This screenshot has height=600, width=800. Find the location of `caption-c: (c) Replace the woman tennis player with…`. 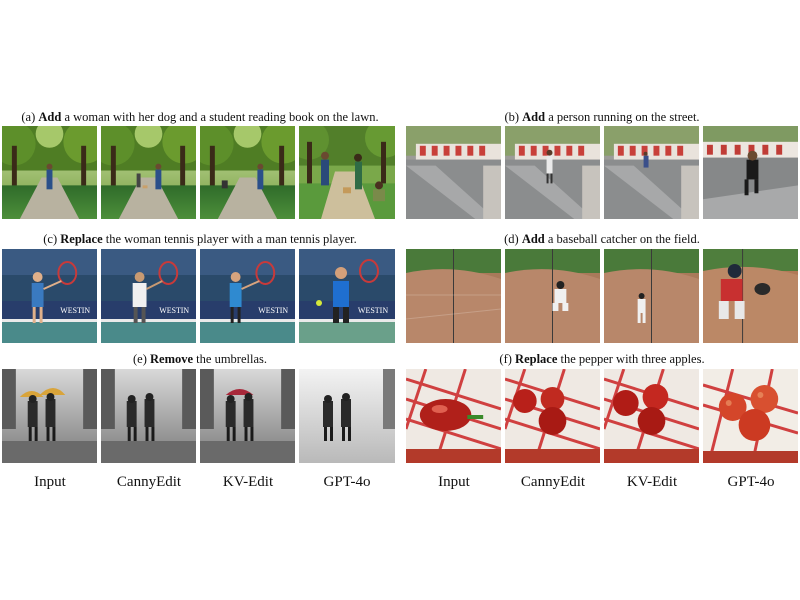

caption-c: (c) Replace the woman tennis player with… is located at coordinates (200, 239).